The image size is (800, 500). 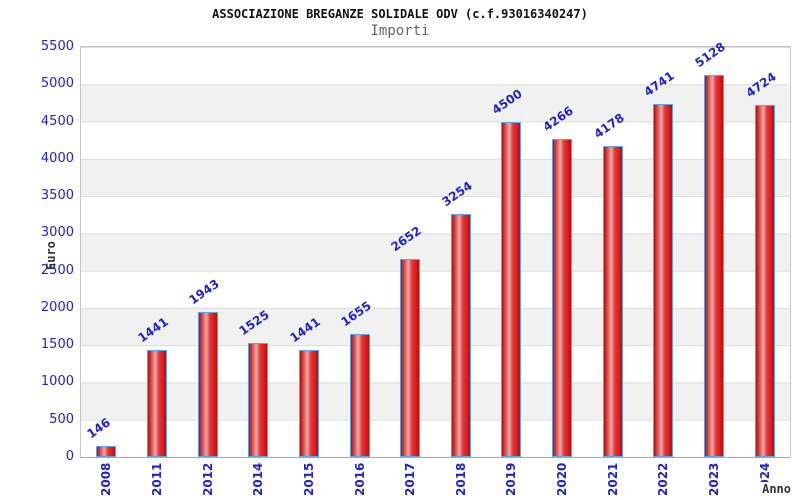 What do you see at coordinates (99, 428) in the screenshot?
I see `bar-value-label: 146` at bounding box center [99, 428].